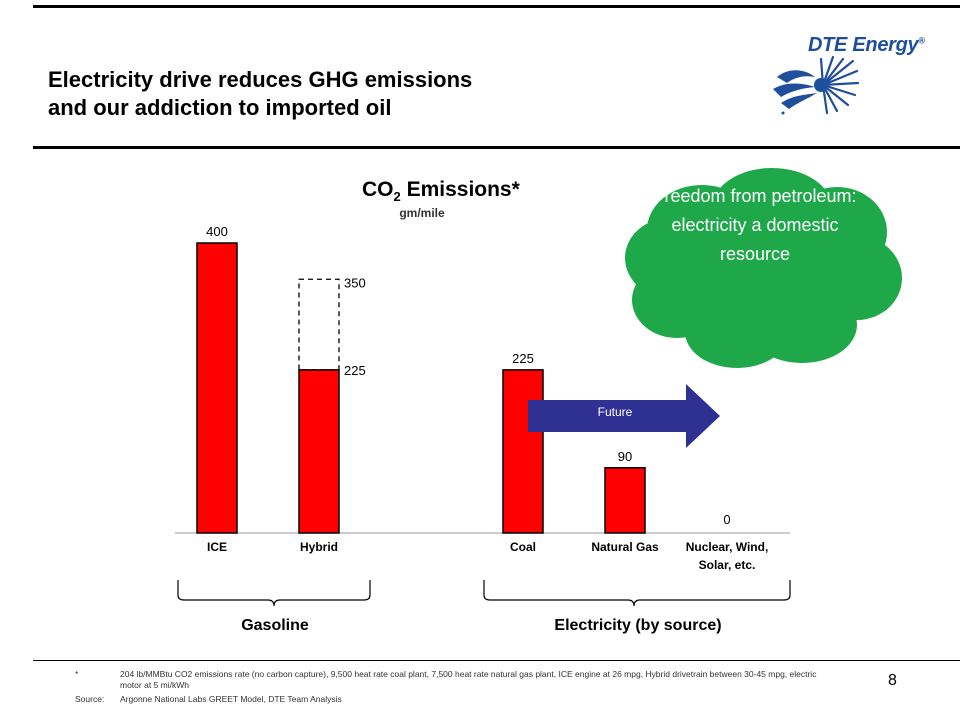 The image size is (960, 720). Describe the element at coordinates (638, 625) in the screenshot. I see `group-label-electricity: Electricity (by source)` at that location.